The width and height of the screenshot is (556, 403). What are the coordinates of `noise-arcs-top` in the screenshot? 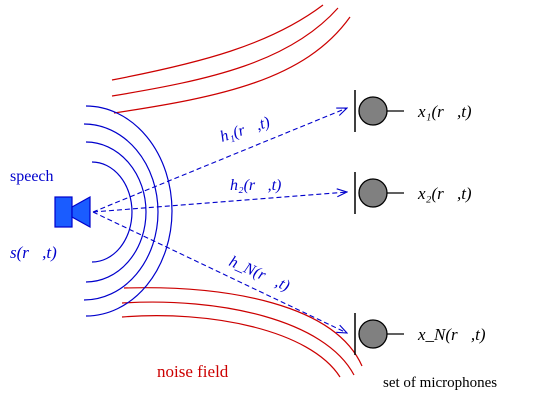 It's located at (231, 59).